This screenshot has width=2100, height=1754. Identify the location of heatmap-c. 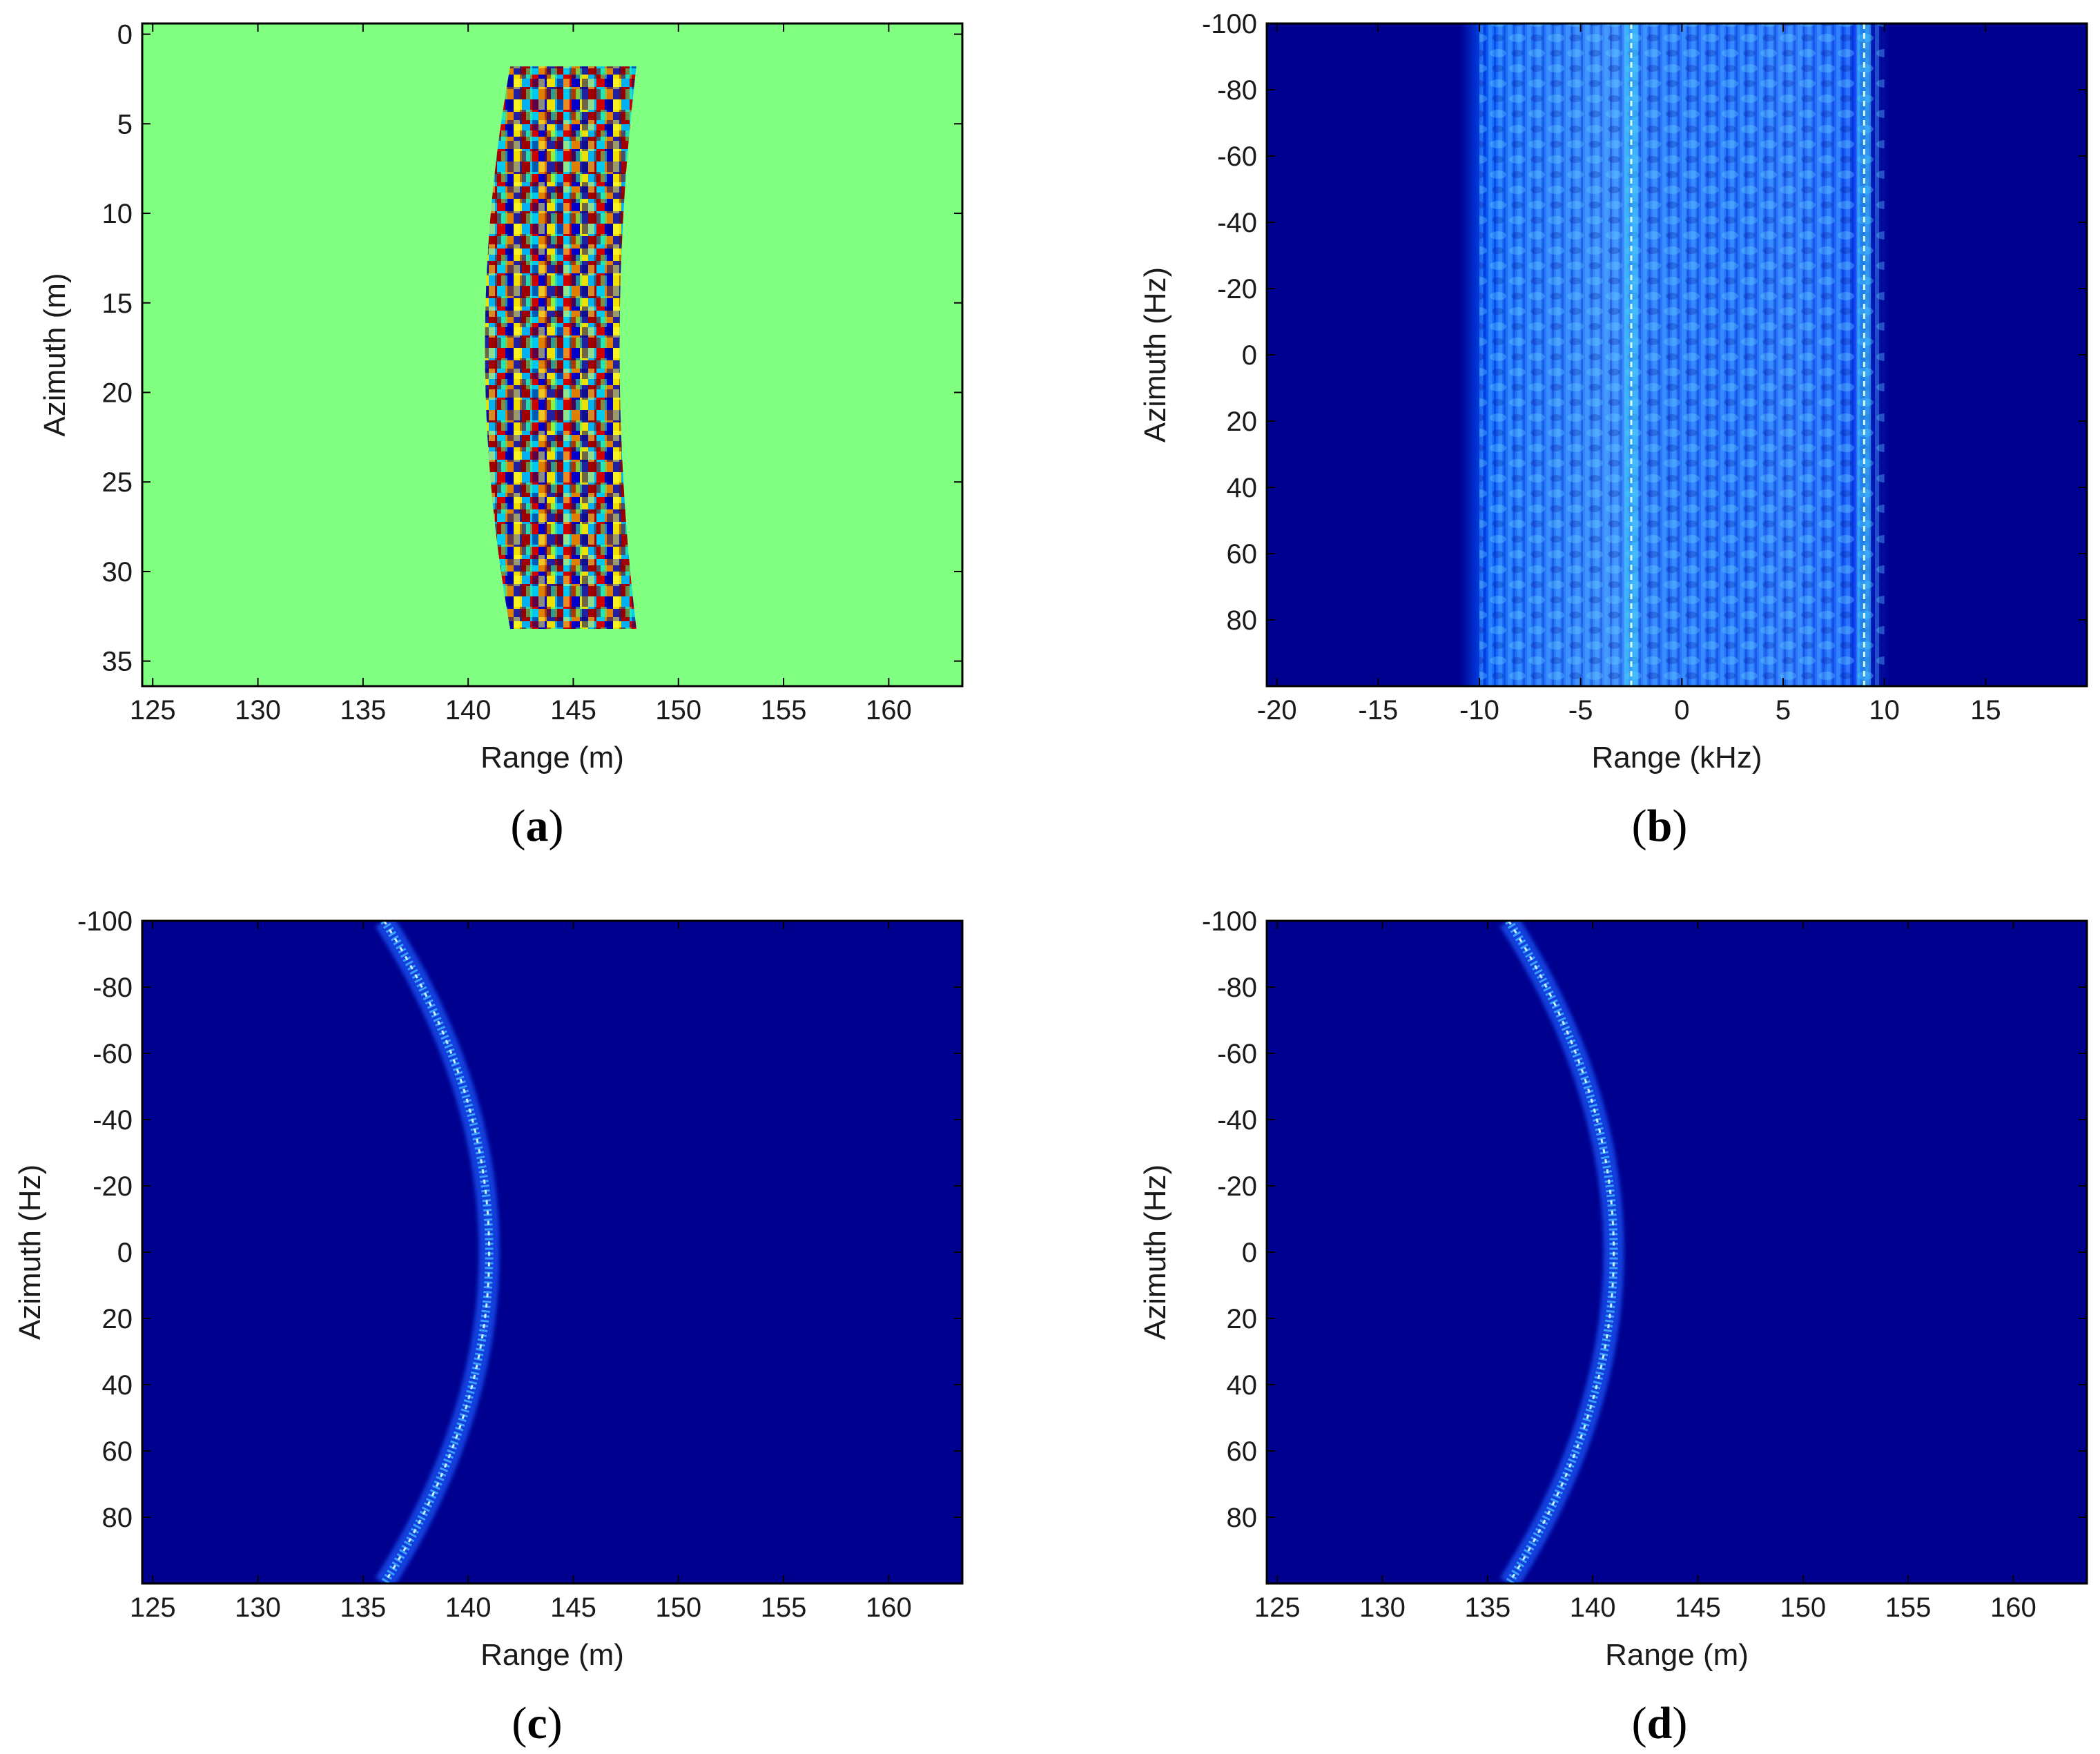
(437, 1252).